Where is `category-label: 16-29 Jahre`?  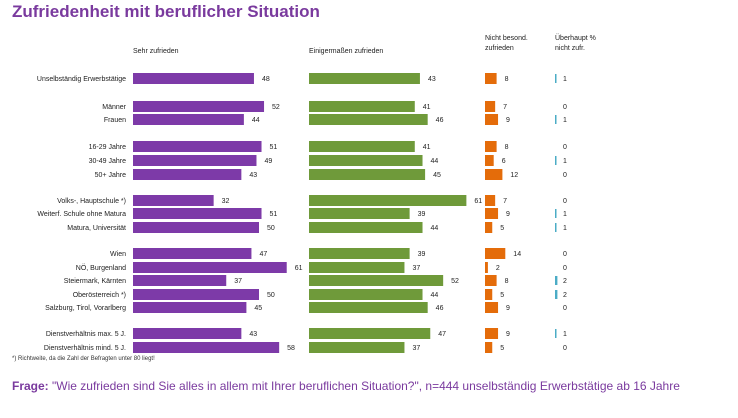 category-label: 16-29 Jahre is located at coordinates (107, 147).